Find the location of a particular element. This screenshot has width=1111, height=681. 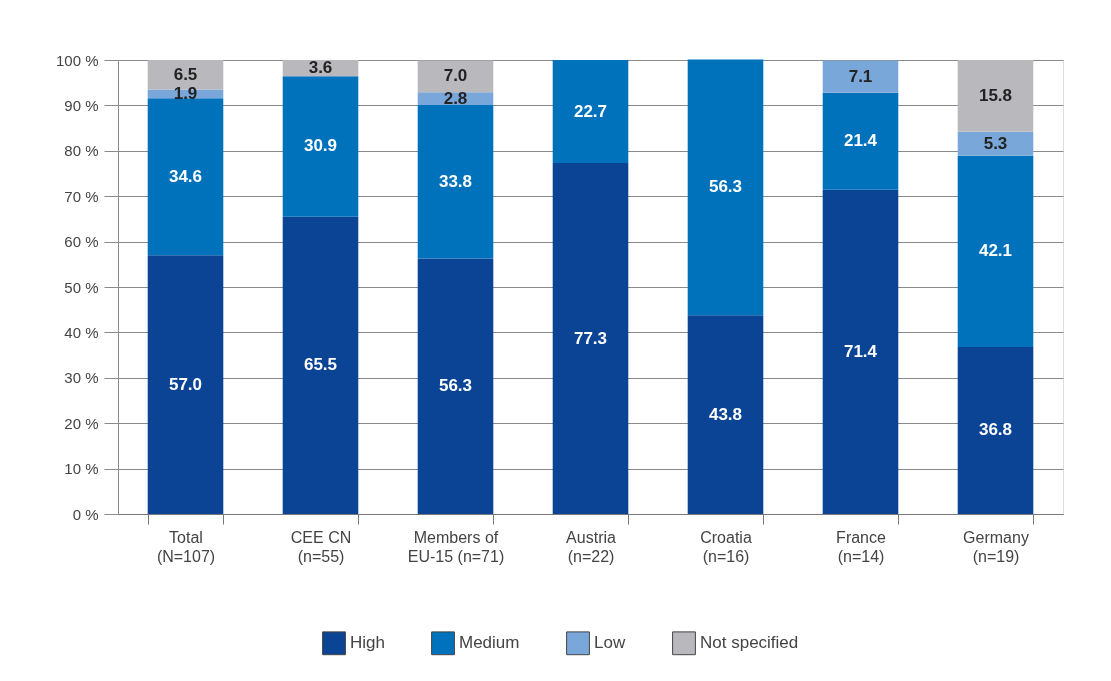

y-tick-label: 100 % is located at coordinates (77, 60).